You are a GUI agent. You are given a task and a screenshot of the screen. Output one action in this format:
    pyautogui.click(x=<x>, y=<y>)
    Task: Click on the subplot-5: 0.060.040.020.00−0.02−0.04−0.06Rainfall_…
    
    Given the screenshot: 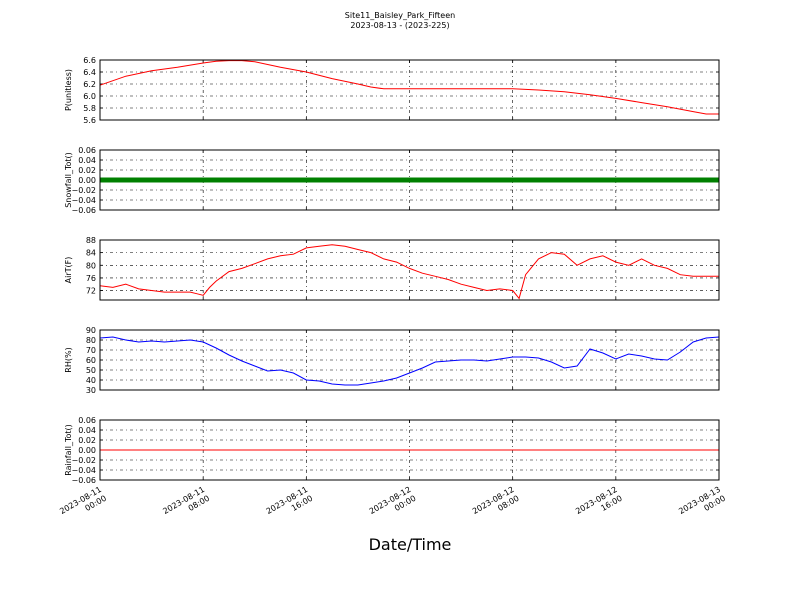 What is the action you would take?
    pyautogui.click(x=392, y=450)
    